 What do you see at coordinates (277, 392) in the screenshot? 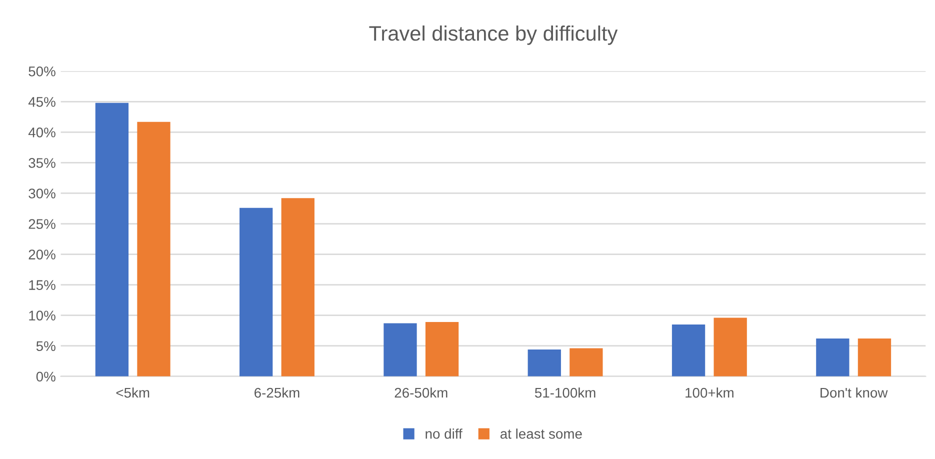
I see `x-tick-label: 6-25km` at bounding box center [277, 392].